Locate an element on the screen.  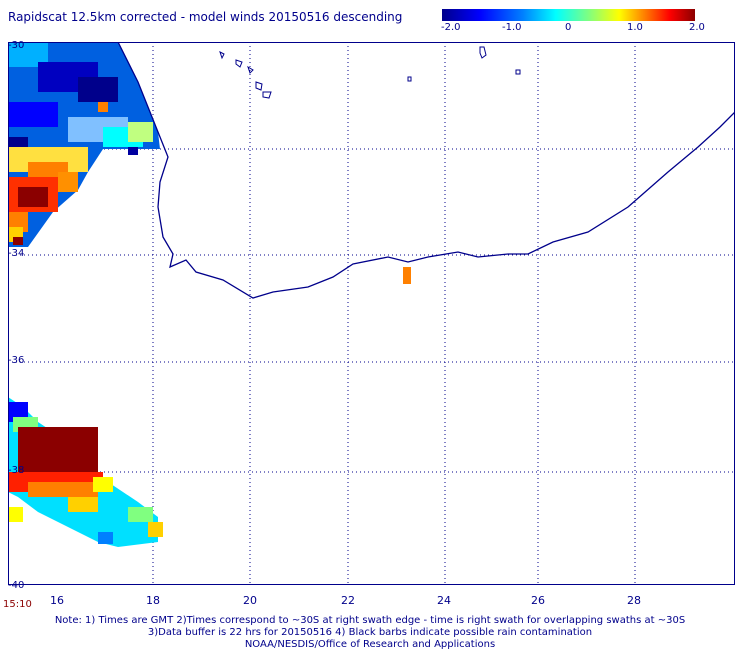
lon-label-16: 16 is located at coordinates (57, 600).